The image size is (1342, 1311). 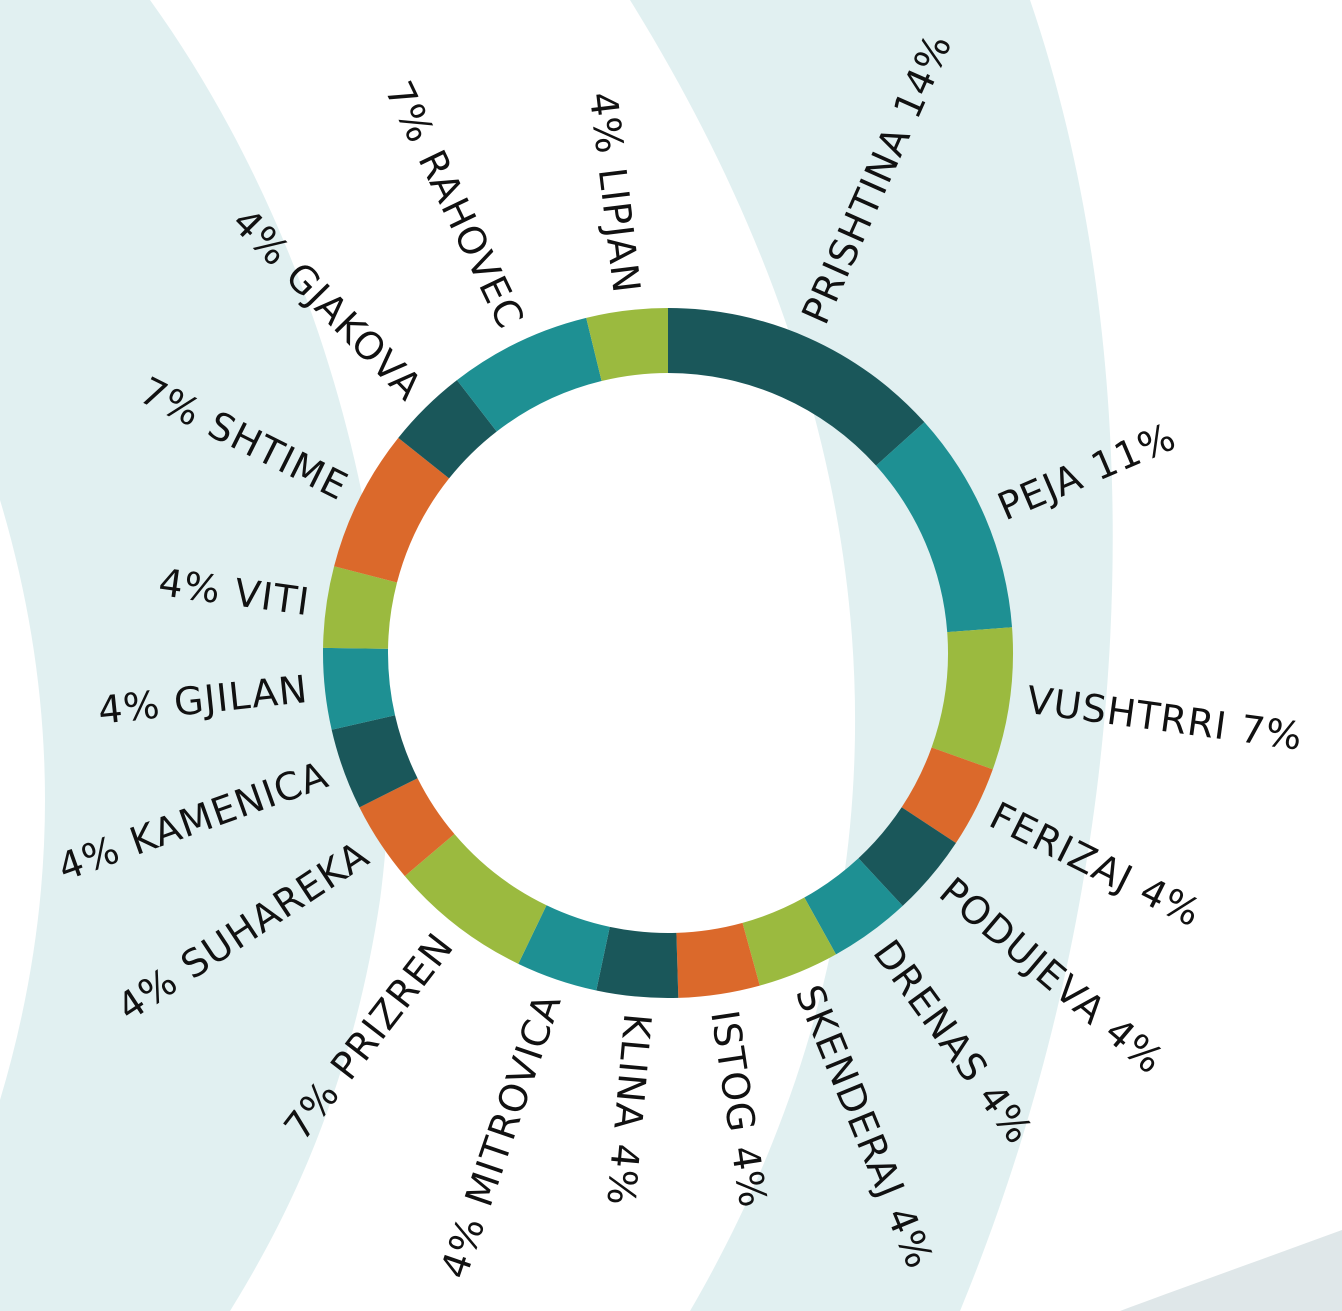 I want to click on category-name: KLINA, so click(x=633, y=1072).